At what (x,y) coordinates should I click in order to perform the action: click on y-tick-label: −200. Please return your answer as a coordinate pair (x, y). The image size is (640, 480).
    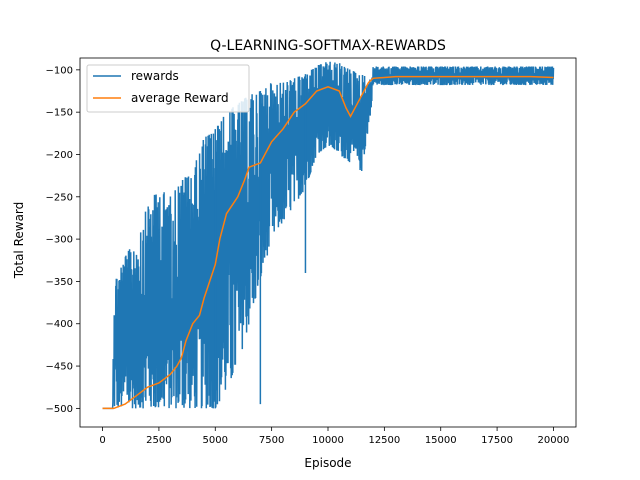
    Looking at the image, I should click on (59, 155).